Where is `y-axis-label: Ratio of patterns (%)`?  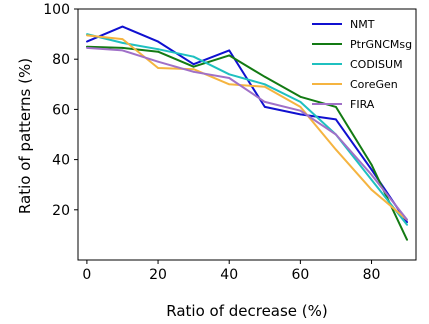
y-axis-label: Ratio of patterns (%) is located at coordinates (25, 136).